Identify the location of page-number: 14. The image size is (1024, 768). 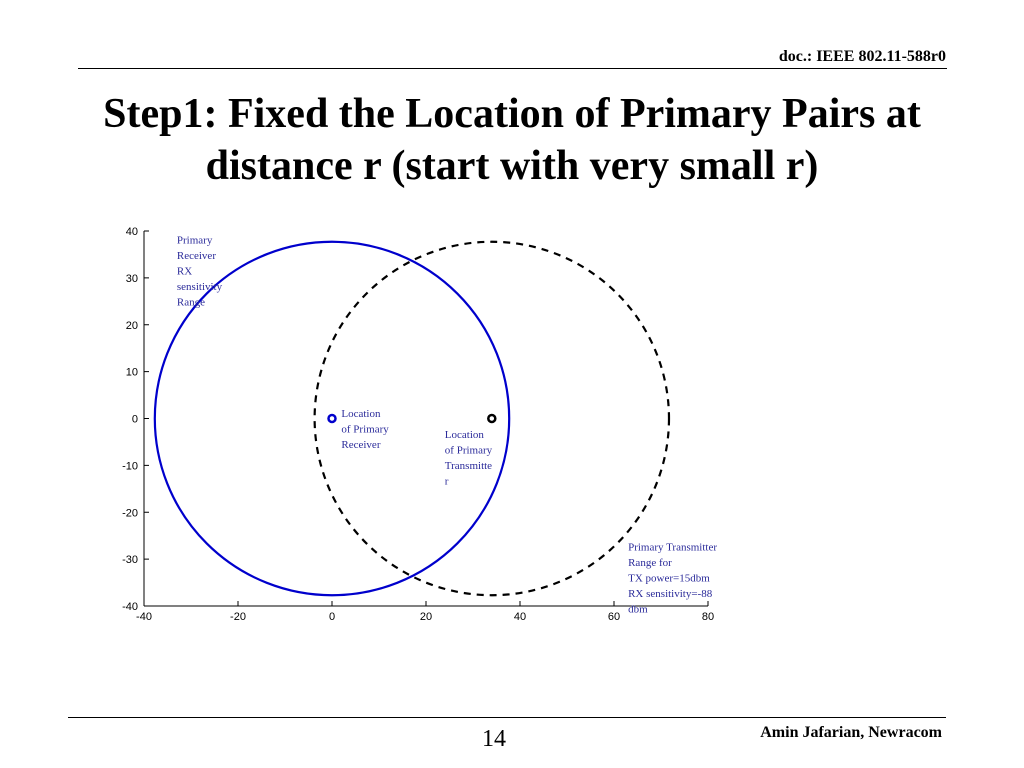
(494, 739).